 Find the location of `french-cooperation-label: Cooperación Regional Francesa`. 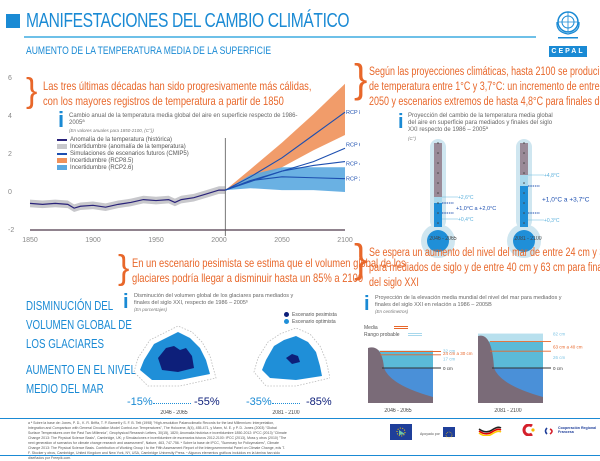

french-cooperation-label: Cooperación Regional Francesa is located at coordinates (577, 430).